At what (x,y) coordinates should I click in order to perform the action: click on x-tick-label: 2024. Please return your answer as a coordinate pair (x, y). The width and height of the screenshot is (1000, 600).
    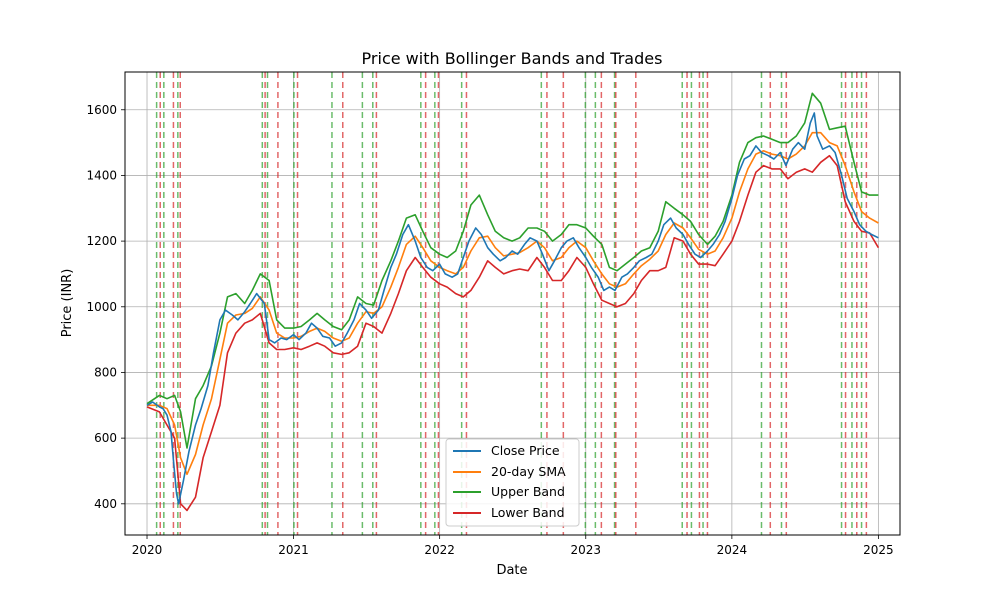
    Looking at the image, I should click on (732, 550).